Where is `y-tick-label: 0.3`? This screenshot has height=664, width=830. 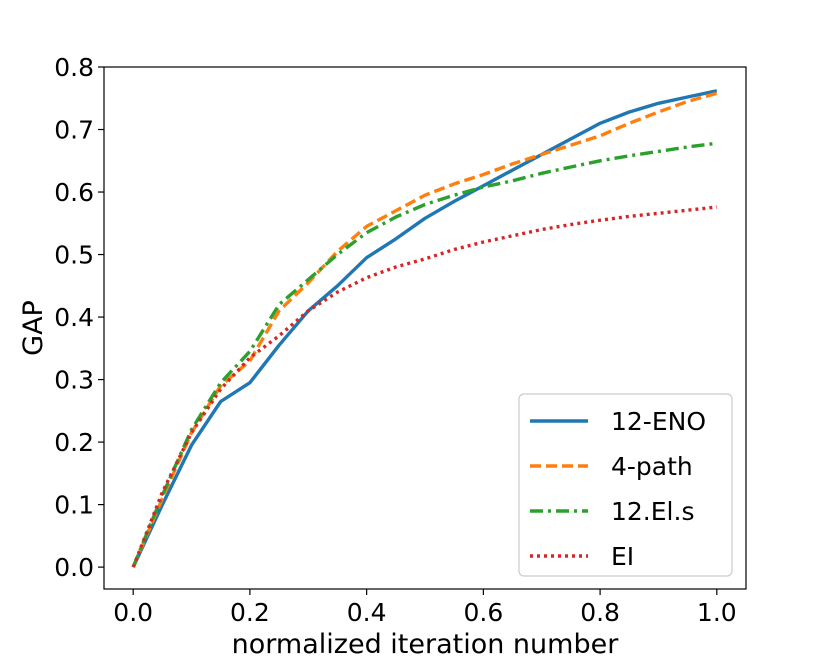 y-tick-label: 0.3 is located at coordinates (74, 380).